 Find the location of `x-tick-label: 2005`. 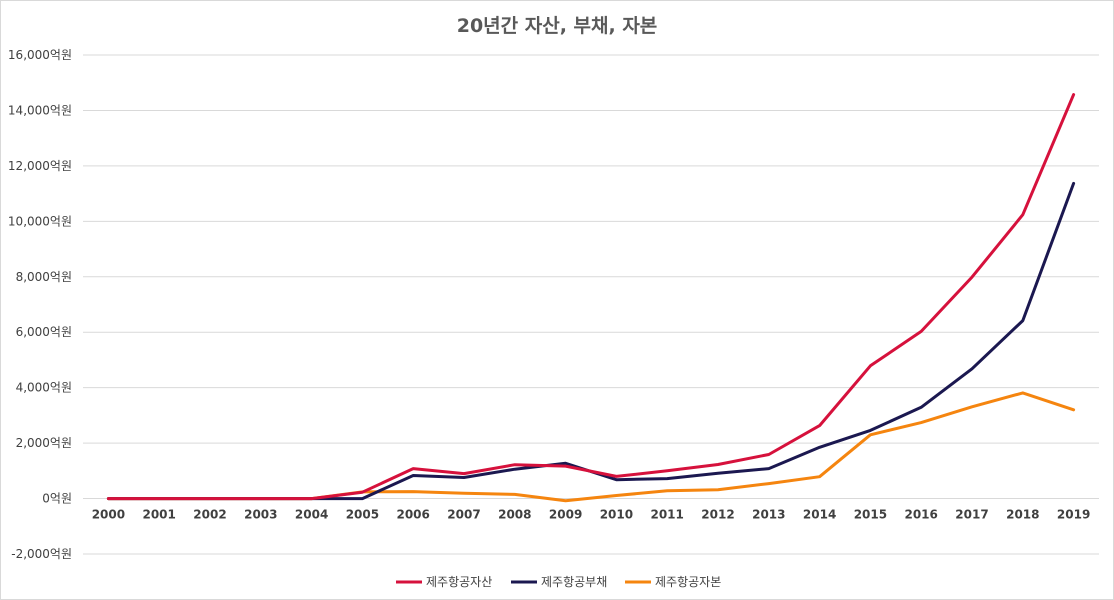

x-tick-label: 2005 is located at coordinates (362, 515).